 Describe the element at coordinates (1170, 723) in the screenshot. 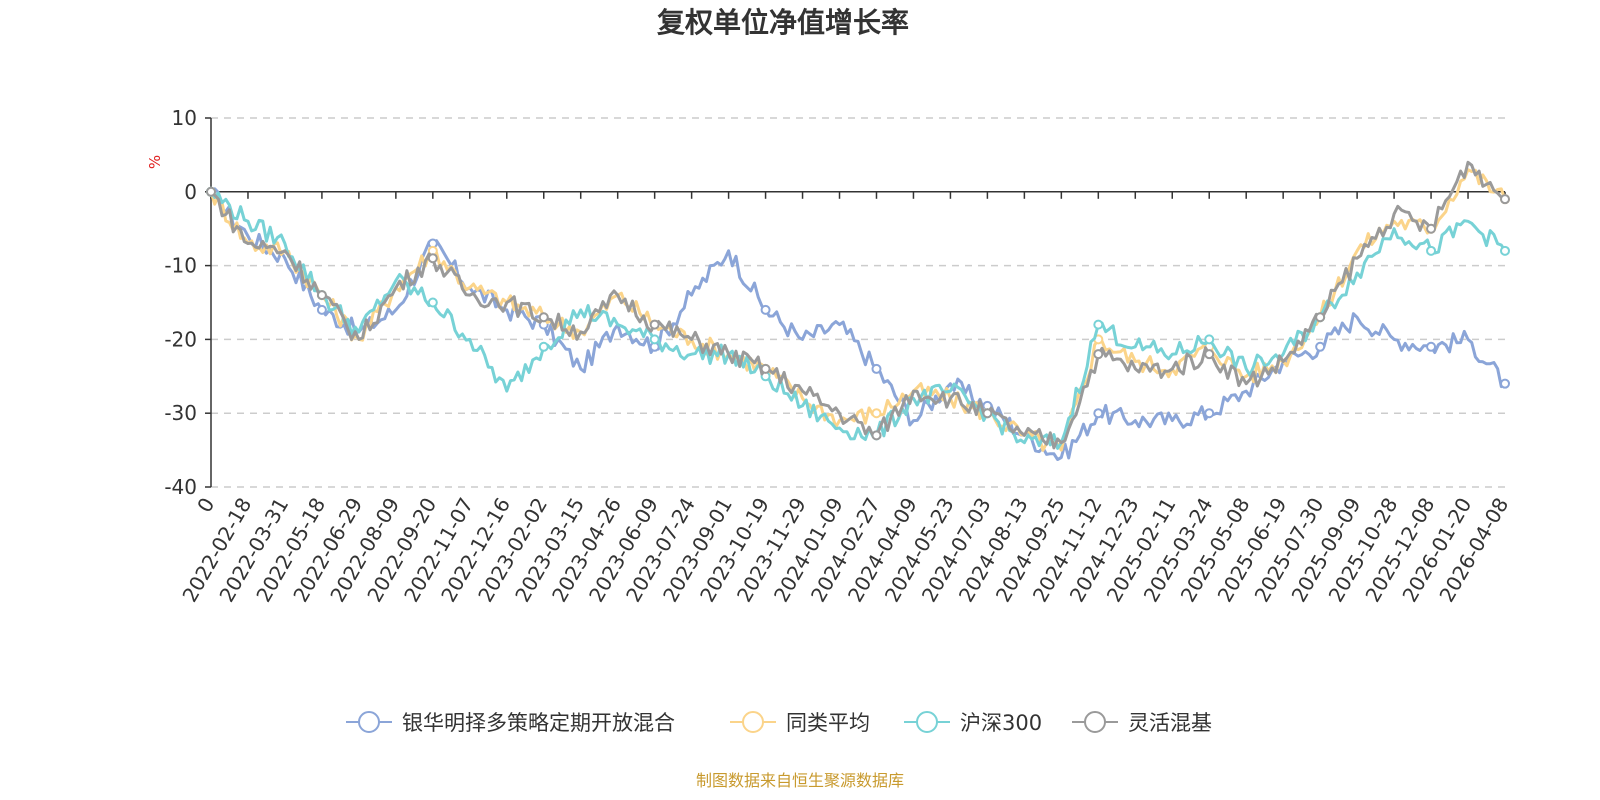

I see `legend-label: 灵活混基` at that location.